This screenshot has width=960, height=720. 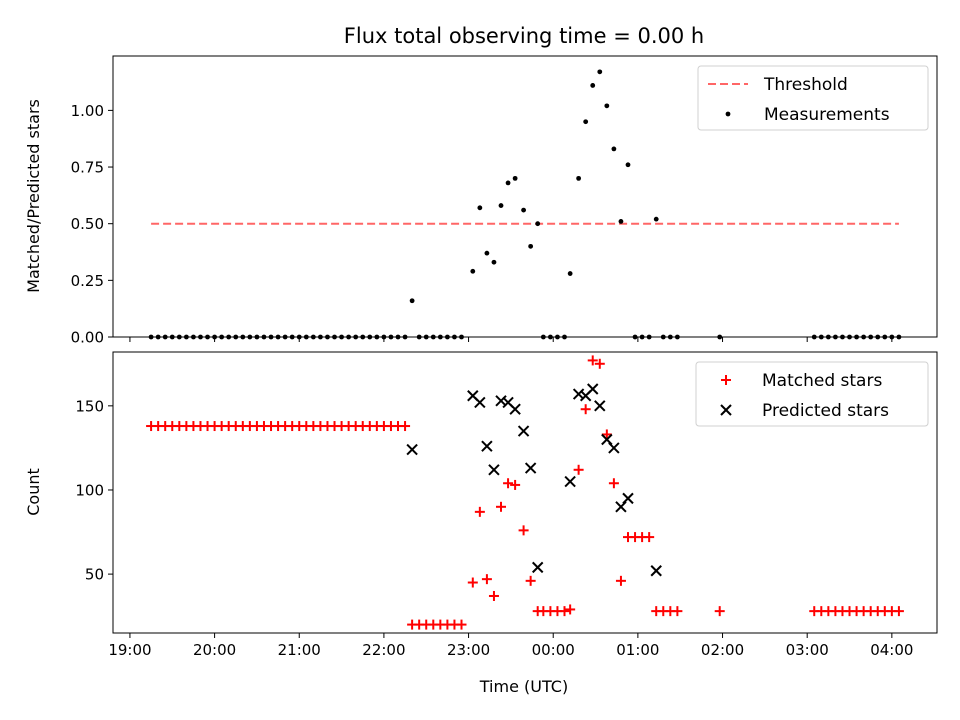 What do you see at coordinates (728, 114) in the screenshot?
I see `legend-measurements-swatch` at bounding box center [728, 114].